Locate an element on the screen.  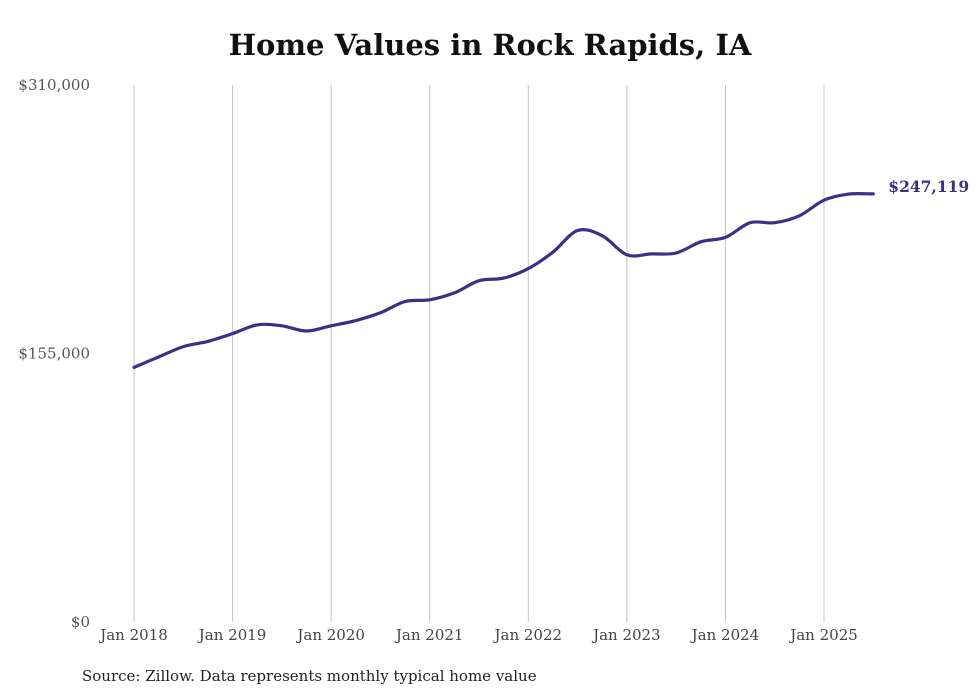
x-tick-label-6: Jan 2024 is located at coordinates (725, 635).